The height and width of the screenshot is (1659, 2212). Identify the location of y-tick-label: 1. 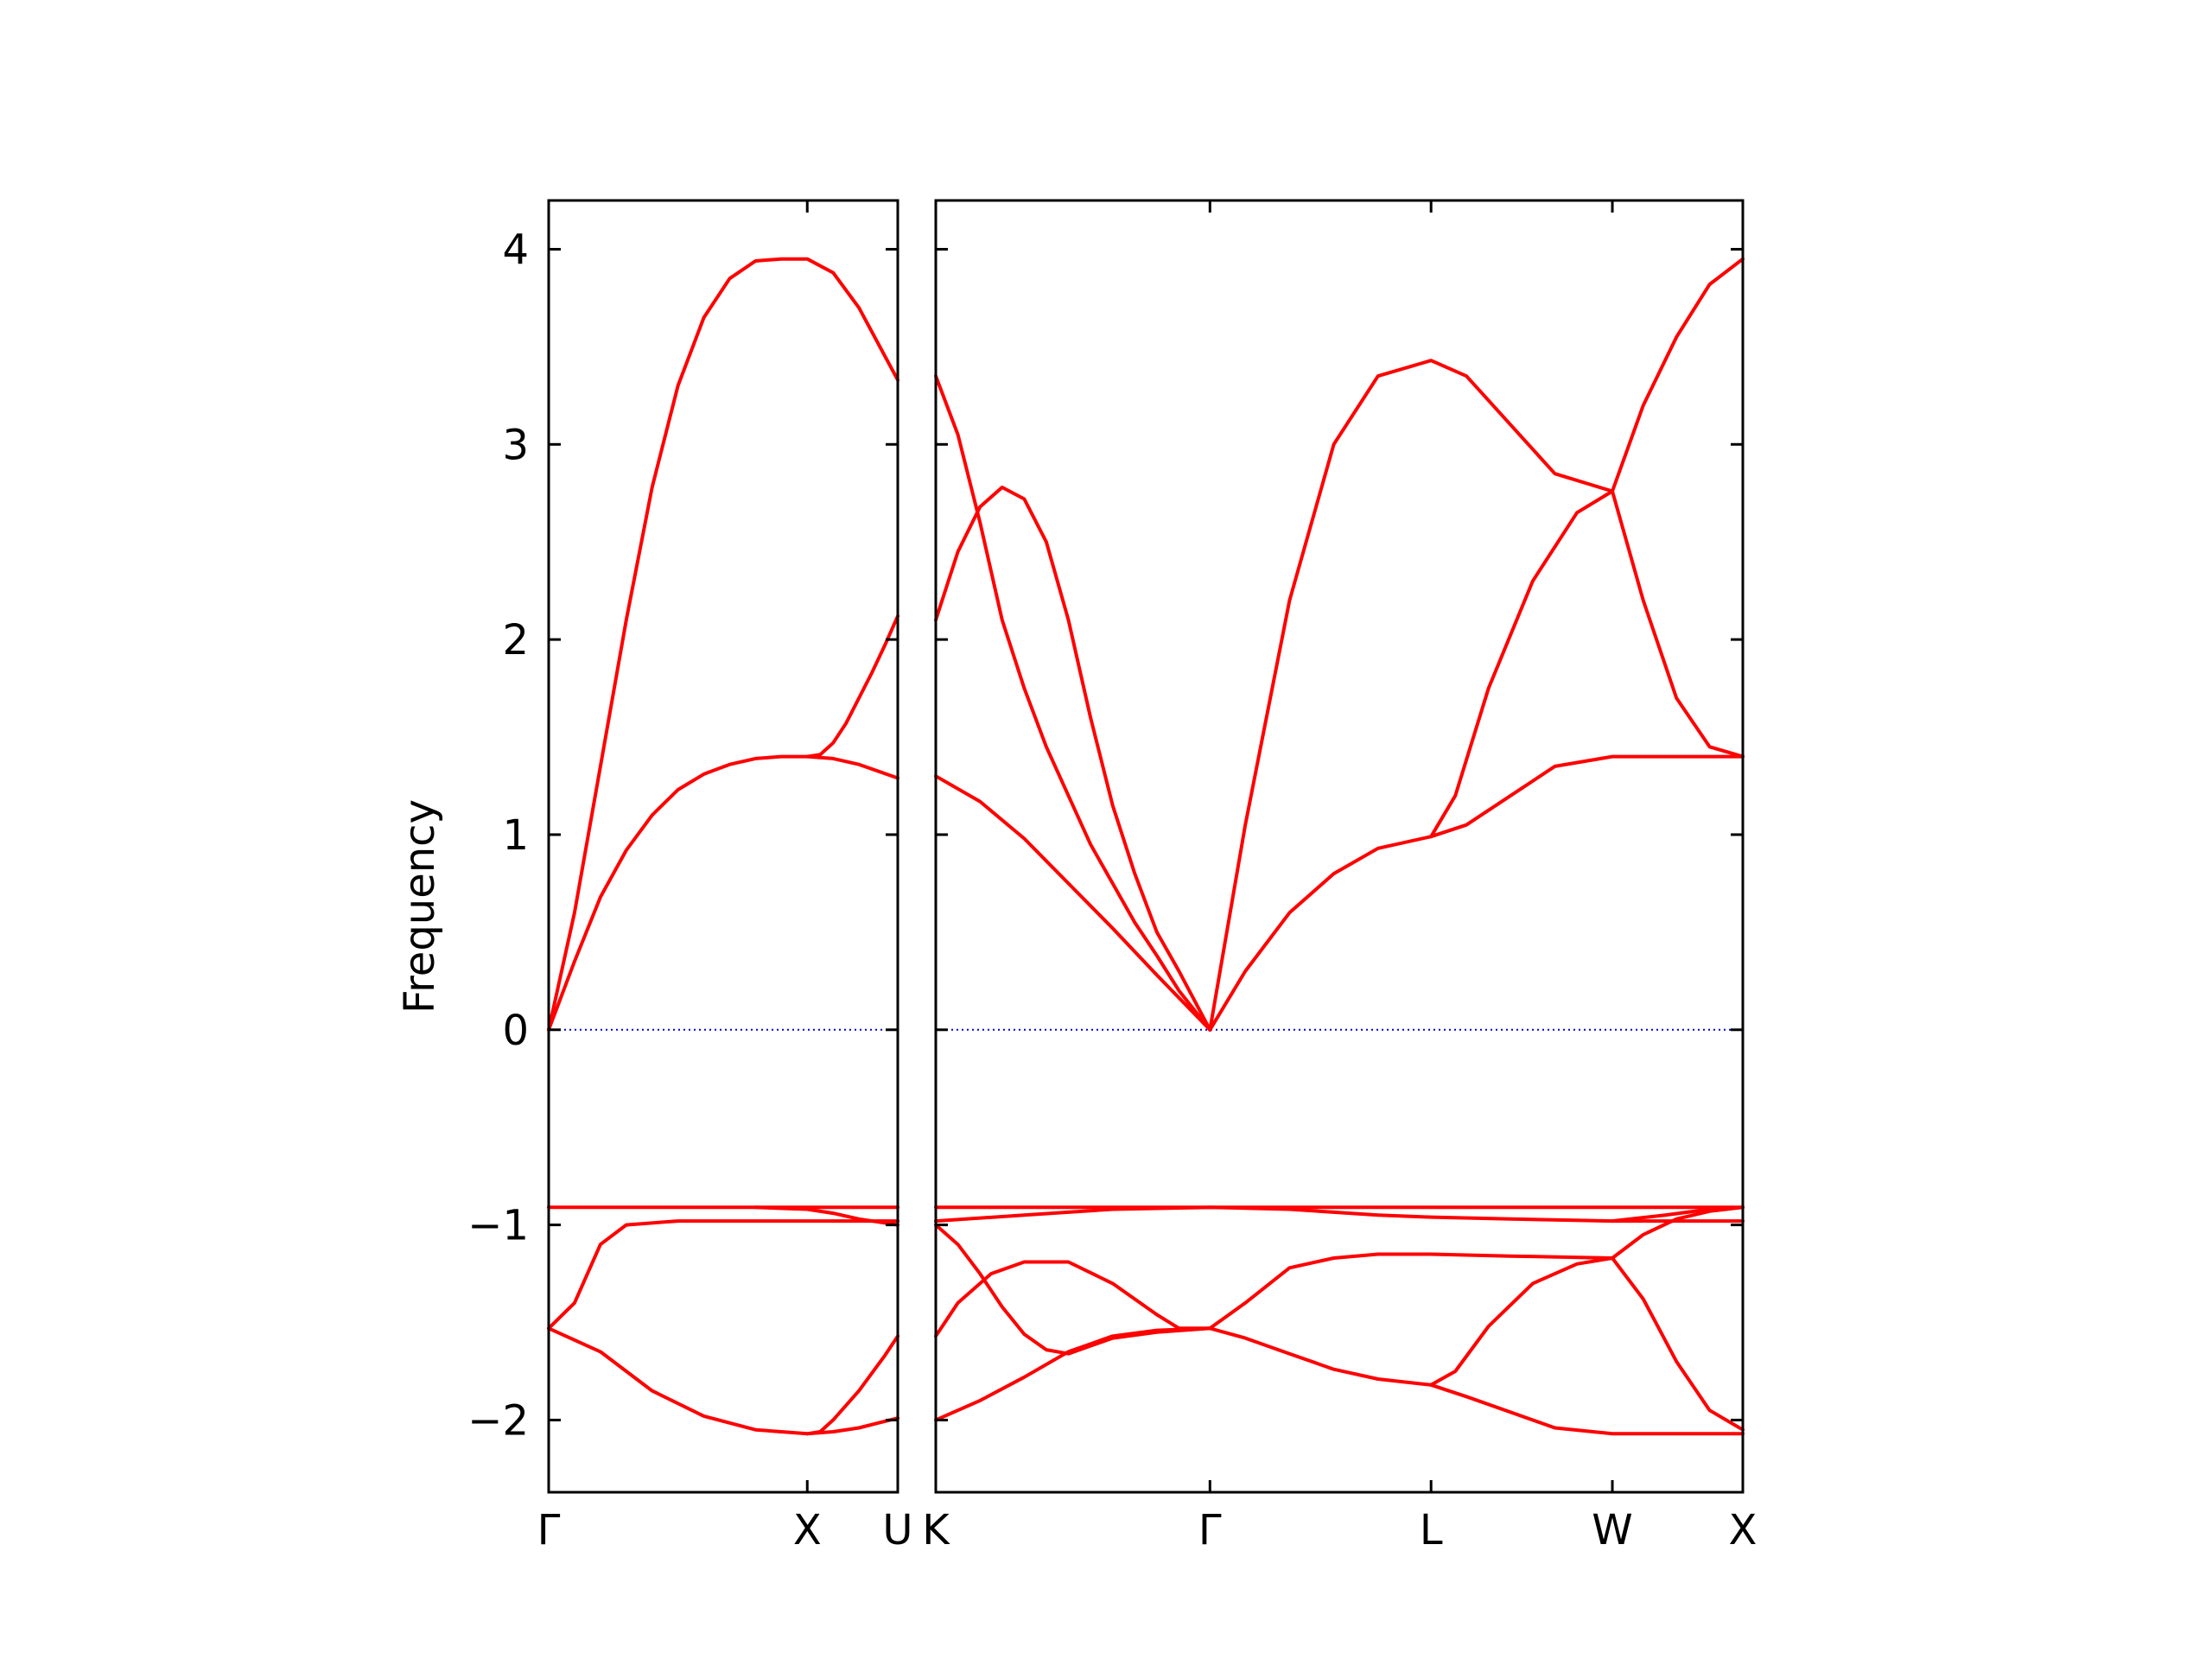
(515, 835).